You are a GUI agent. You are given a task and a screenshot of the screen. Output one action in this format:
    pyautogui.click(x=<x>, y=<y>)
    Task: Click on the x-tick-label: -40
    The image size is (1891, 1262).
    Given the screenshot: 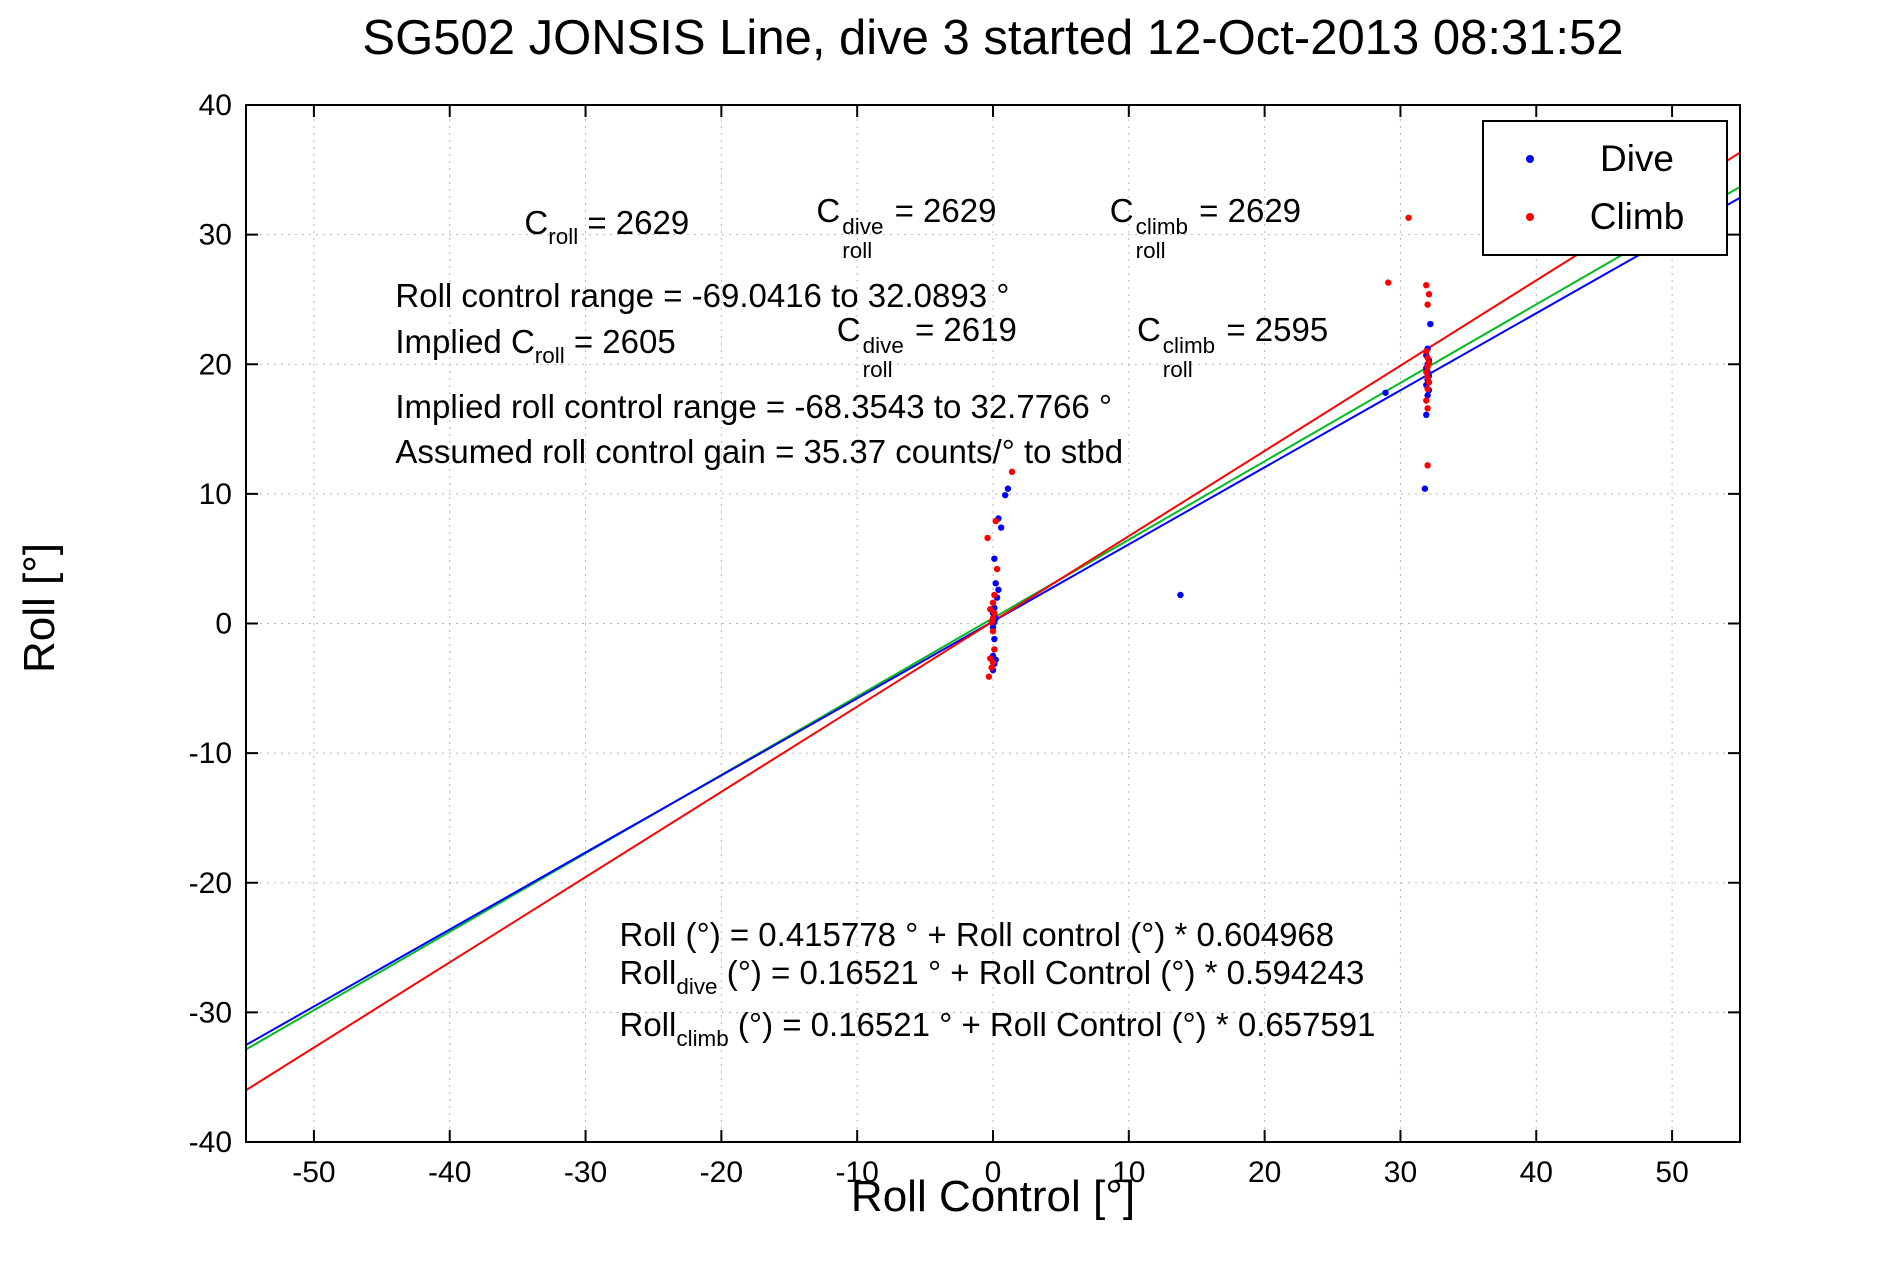 What is the action you would take?
    pyautogui.click(x=449, y=1172)
    